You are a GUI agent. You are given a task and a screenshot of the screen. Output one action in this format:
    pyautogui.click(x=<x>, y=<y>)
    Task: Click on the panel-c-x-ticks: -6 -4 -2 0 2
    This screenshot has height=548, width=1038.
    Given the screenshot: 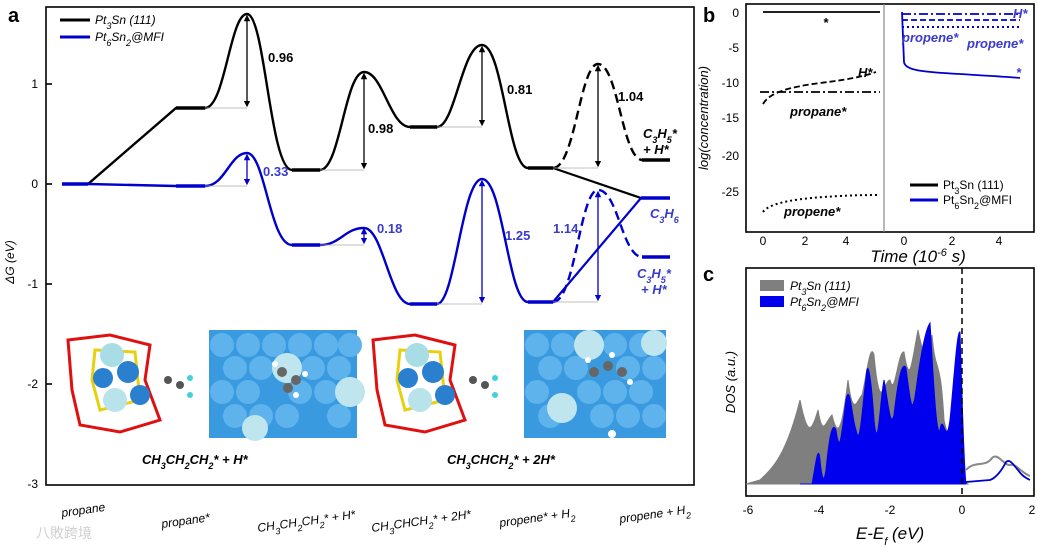 What is the action you would take?
    pyautogui.click(x=889, y=510)
    